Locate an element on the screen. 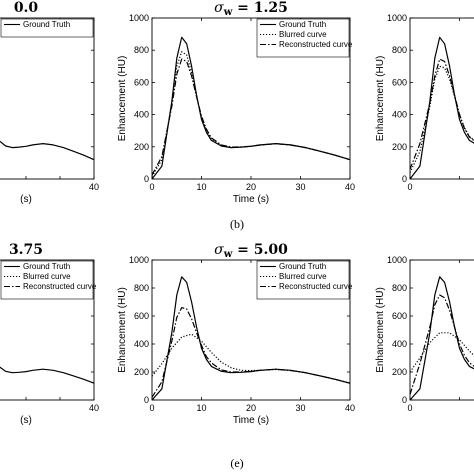 The image size is (474, 474). chart-title: σw = 5.00 is located at coordinates (251, 251).